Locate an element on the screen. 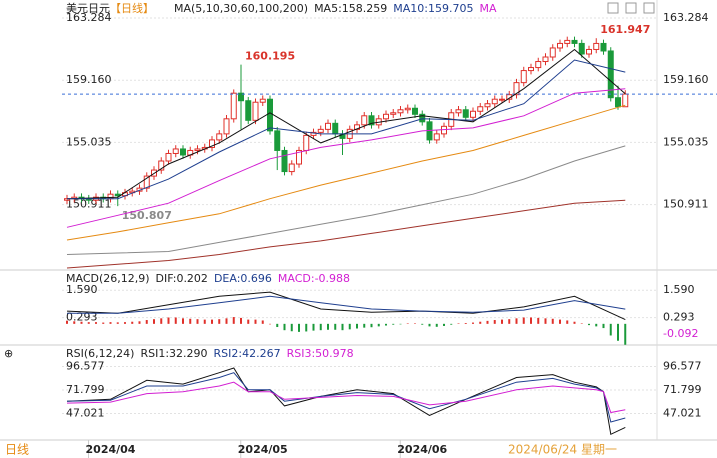  y-tick-label: 150.911 is located at coordinates (686, 204).